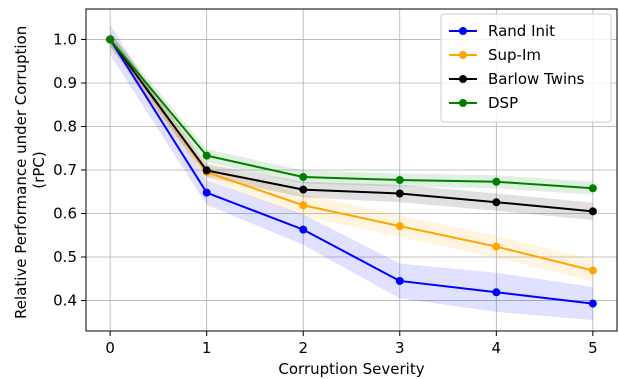  I want to click on y-tick-label: 0.8, so click(65, 126).